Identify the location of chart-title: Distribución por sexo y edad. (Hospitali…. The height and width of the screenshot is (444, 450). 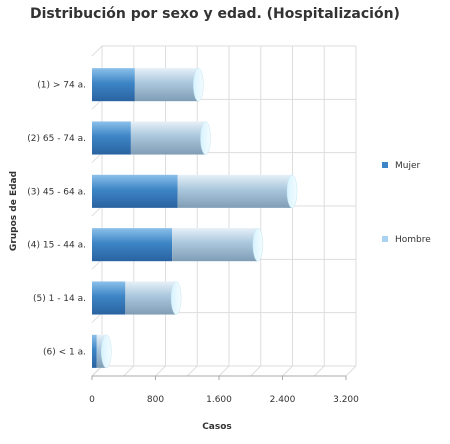
(215, 14).